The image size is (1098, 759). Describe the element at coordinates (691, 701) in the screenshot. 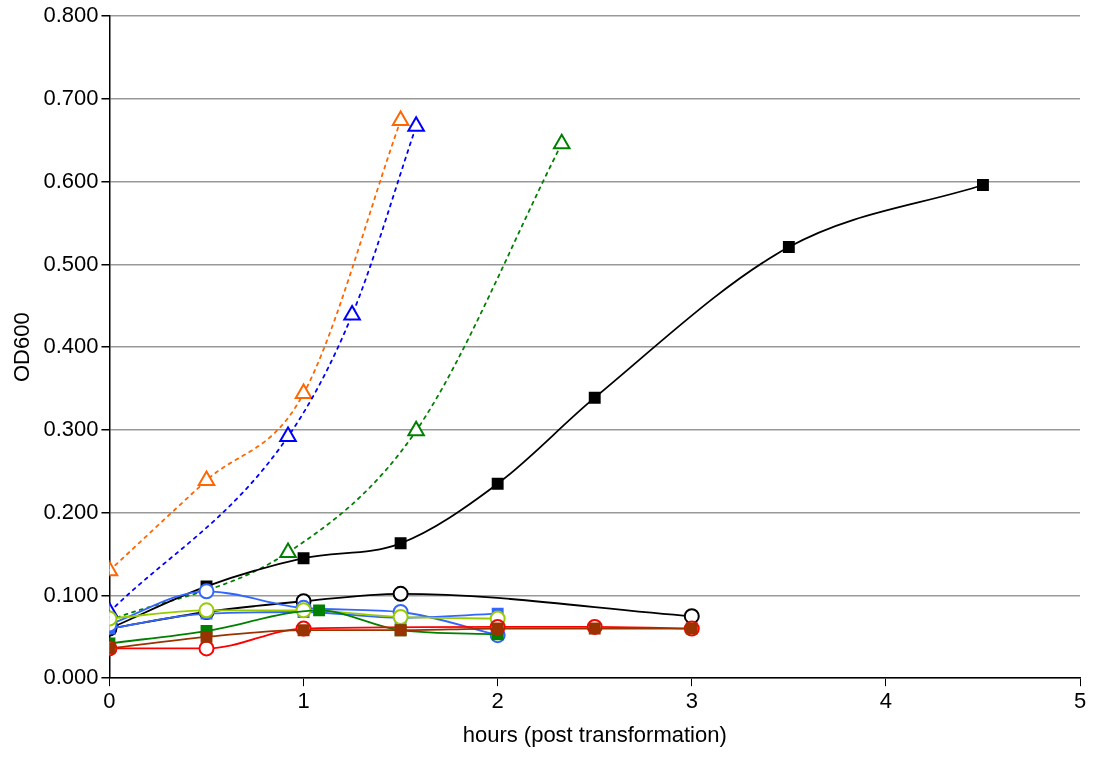

I see `x-tick-label: 3` at that location.